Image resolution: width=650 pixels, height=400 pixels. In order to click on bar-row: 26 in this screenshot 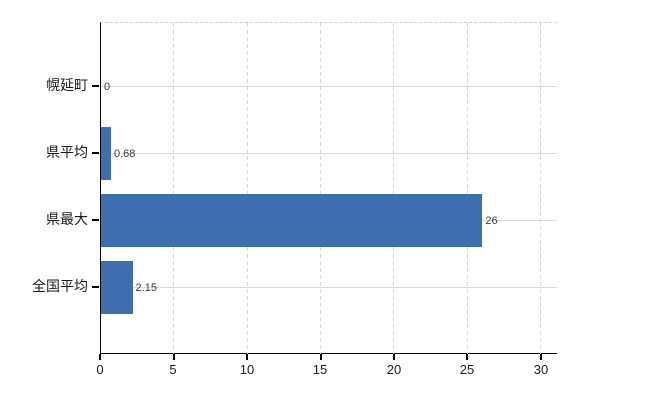, I will do `click(329, 220)`.